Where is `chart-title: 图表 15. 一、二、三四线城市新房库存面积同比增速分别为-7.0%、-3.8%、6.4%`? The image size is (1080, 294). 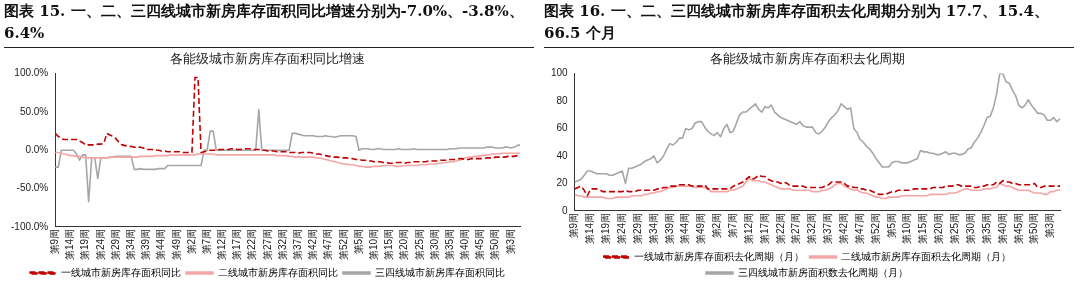 chart-title: 图表 15. 一、二、三四线城市新房库存面积同比增速分别为-7.0%、-3.8%、6.4% is located at coordinates (269, 24).